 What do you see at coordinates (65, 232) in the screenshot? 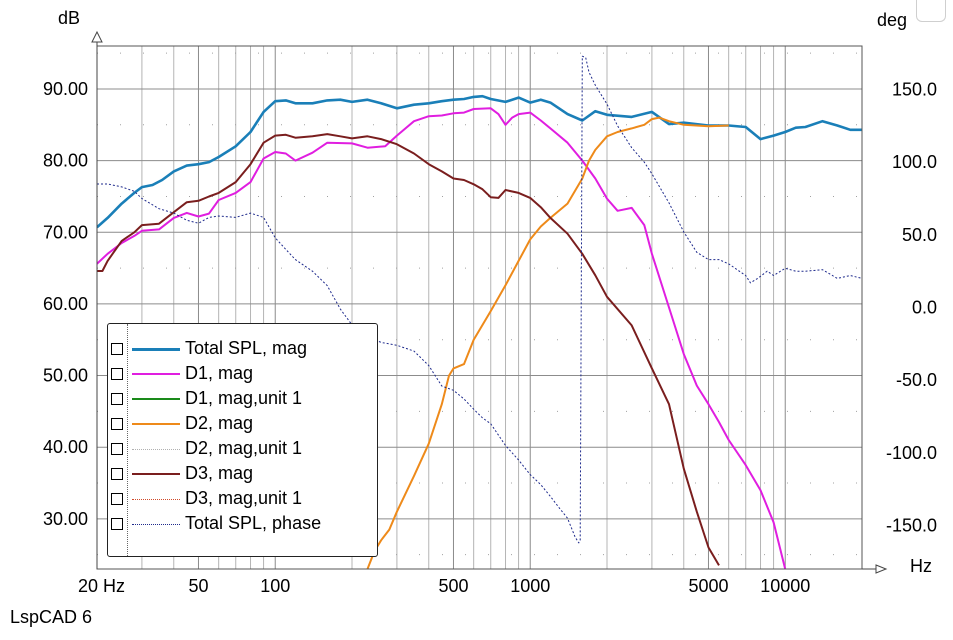
I see `y-tick-label-left: 70.00` at bounding box center [65, 232].